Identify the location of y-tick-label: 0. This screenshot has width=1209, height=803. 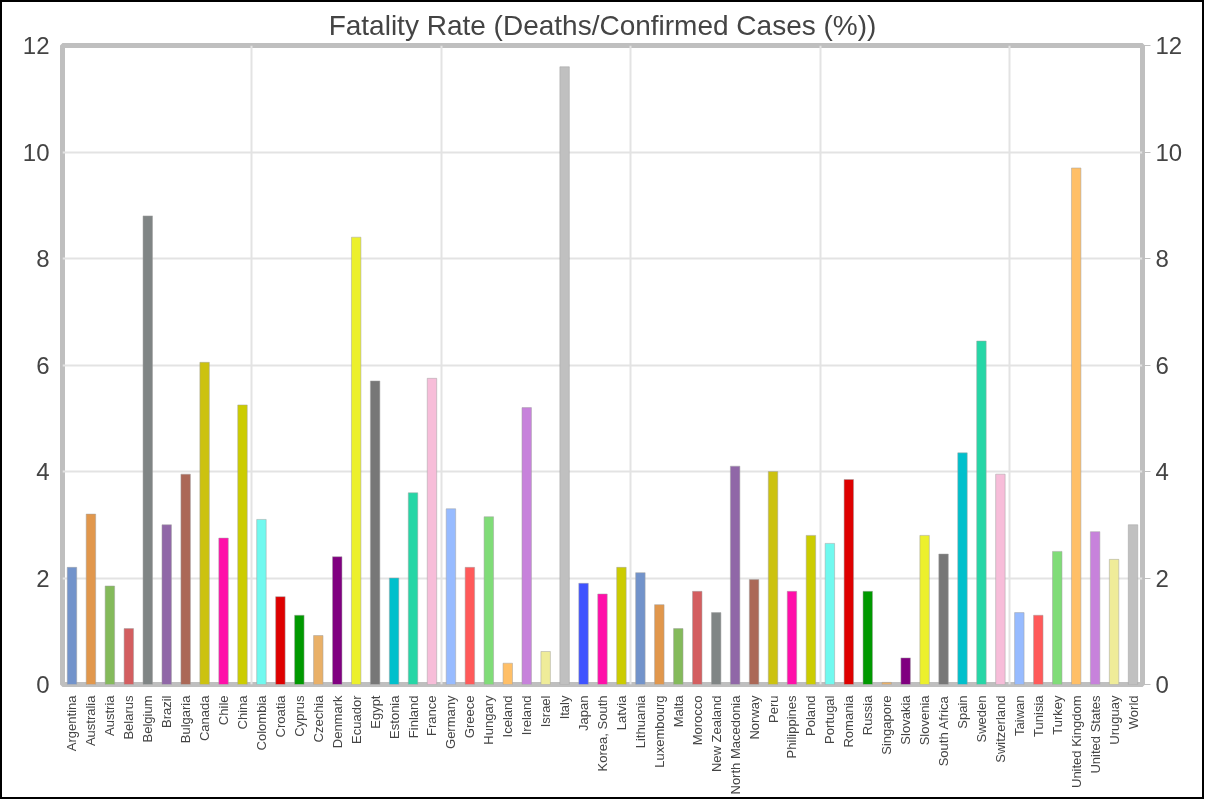
(1162, 684).